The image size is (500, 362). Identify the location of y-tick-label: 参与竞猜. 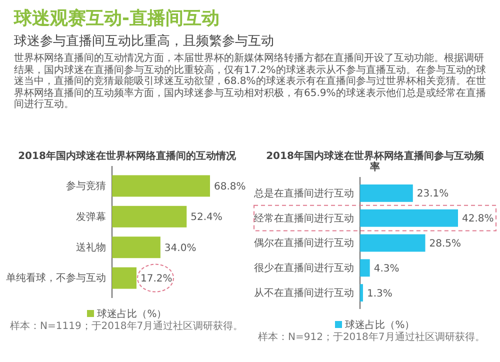
(86, 186).